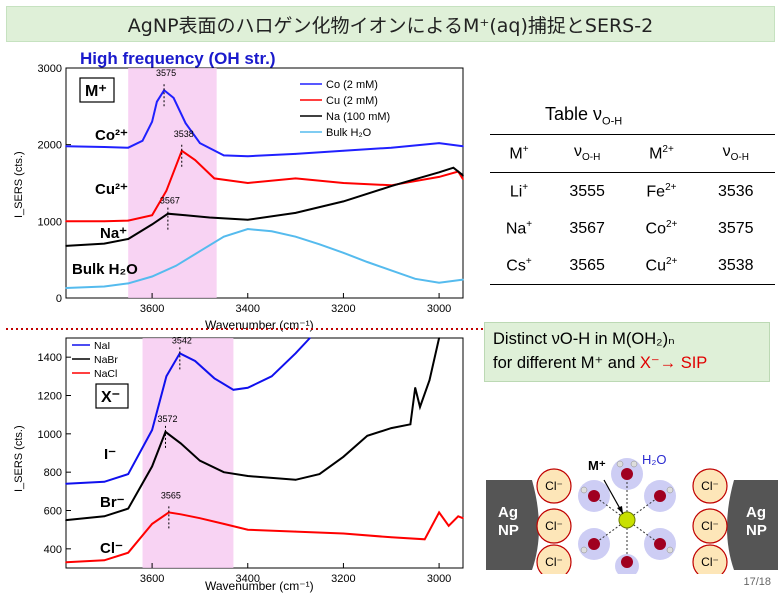  Describe the element at coordinates (439, 579) in the screenshot. I see `x-tick-label: 3000` at that location.